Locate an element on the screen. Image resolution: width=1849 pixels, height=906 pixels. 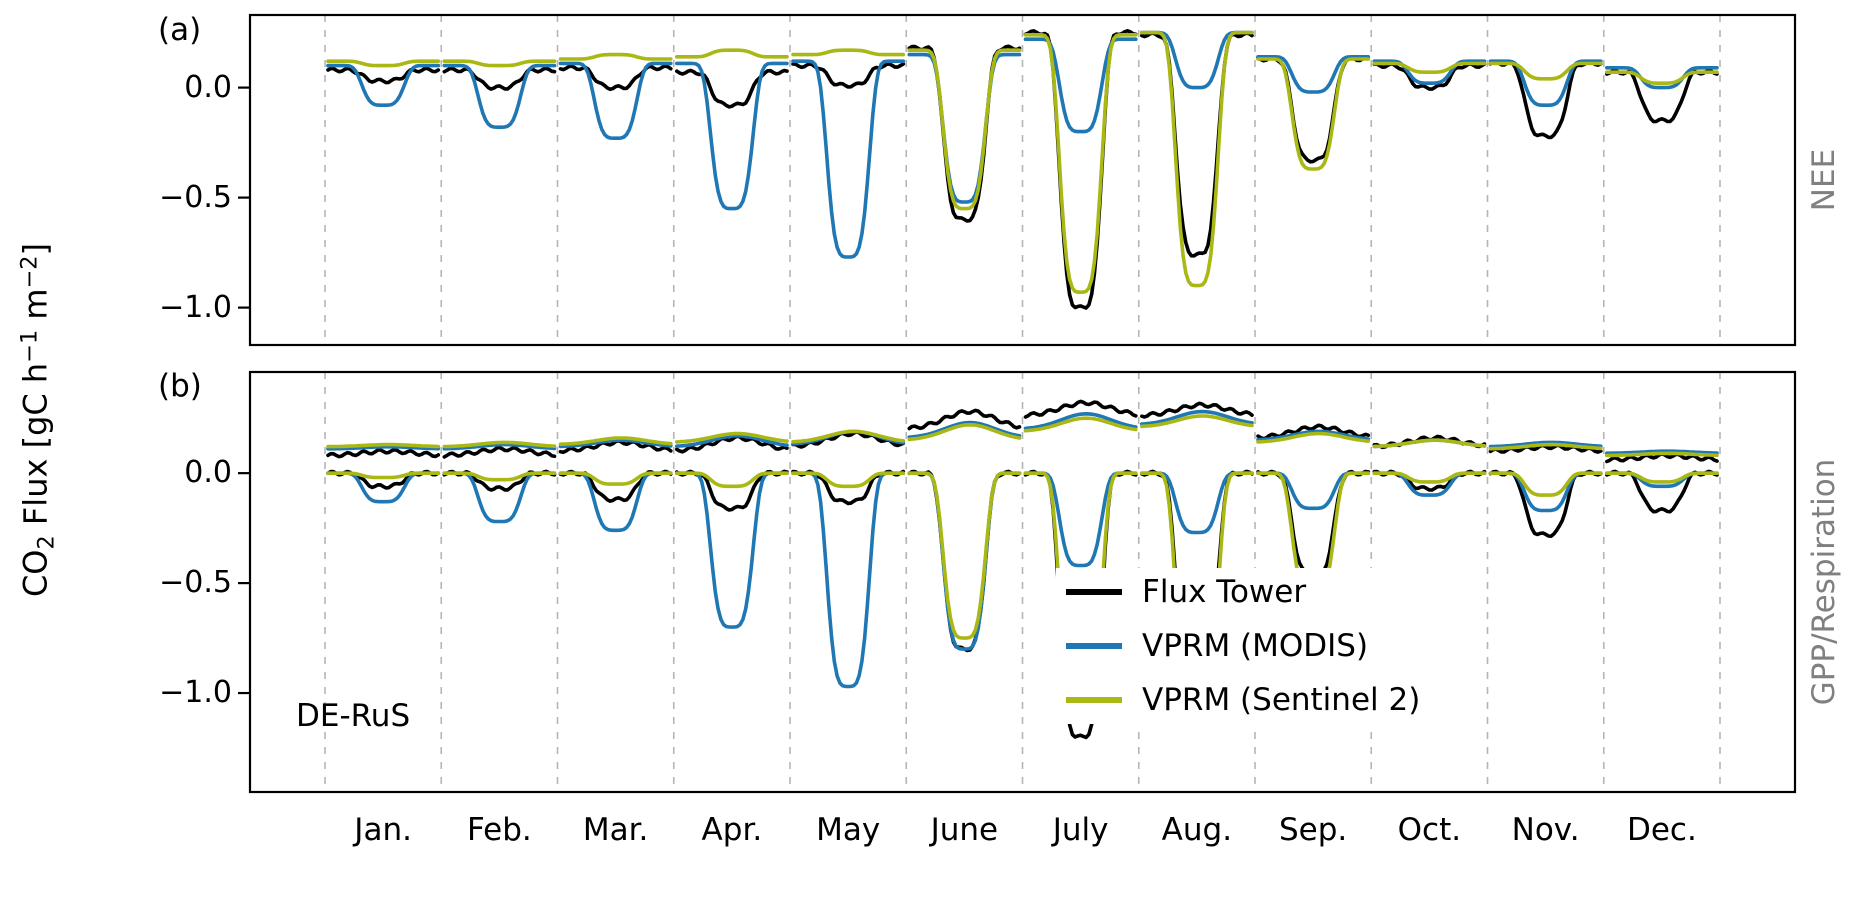
x-tick-label: May is located at coordinates (848, 830).